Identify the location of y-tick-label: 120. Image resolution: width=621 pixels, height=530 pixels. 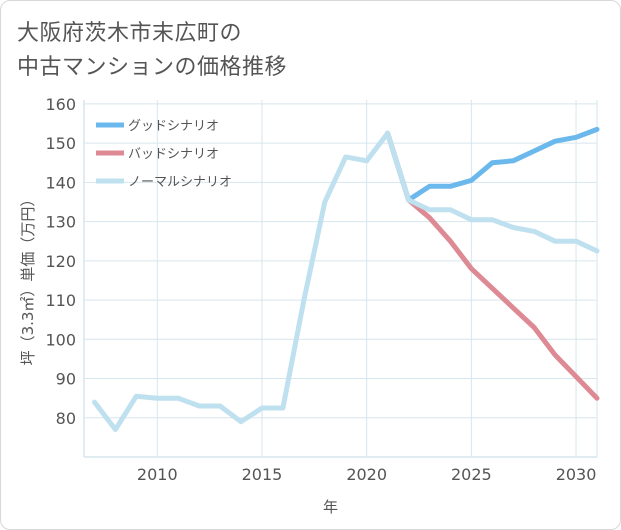
(60, 261).